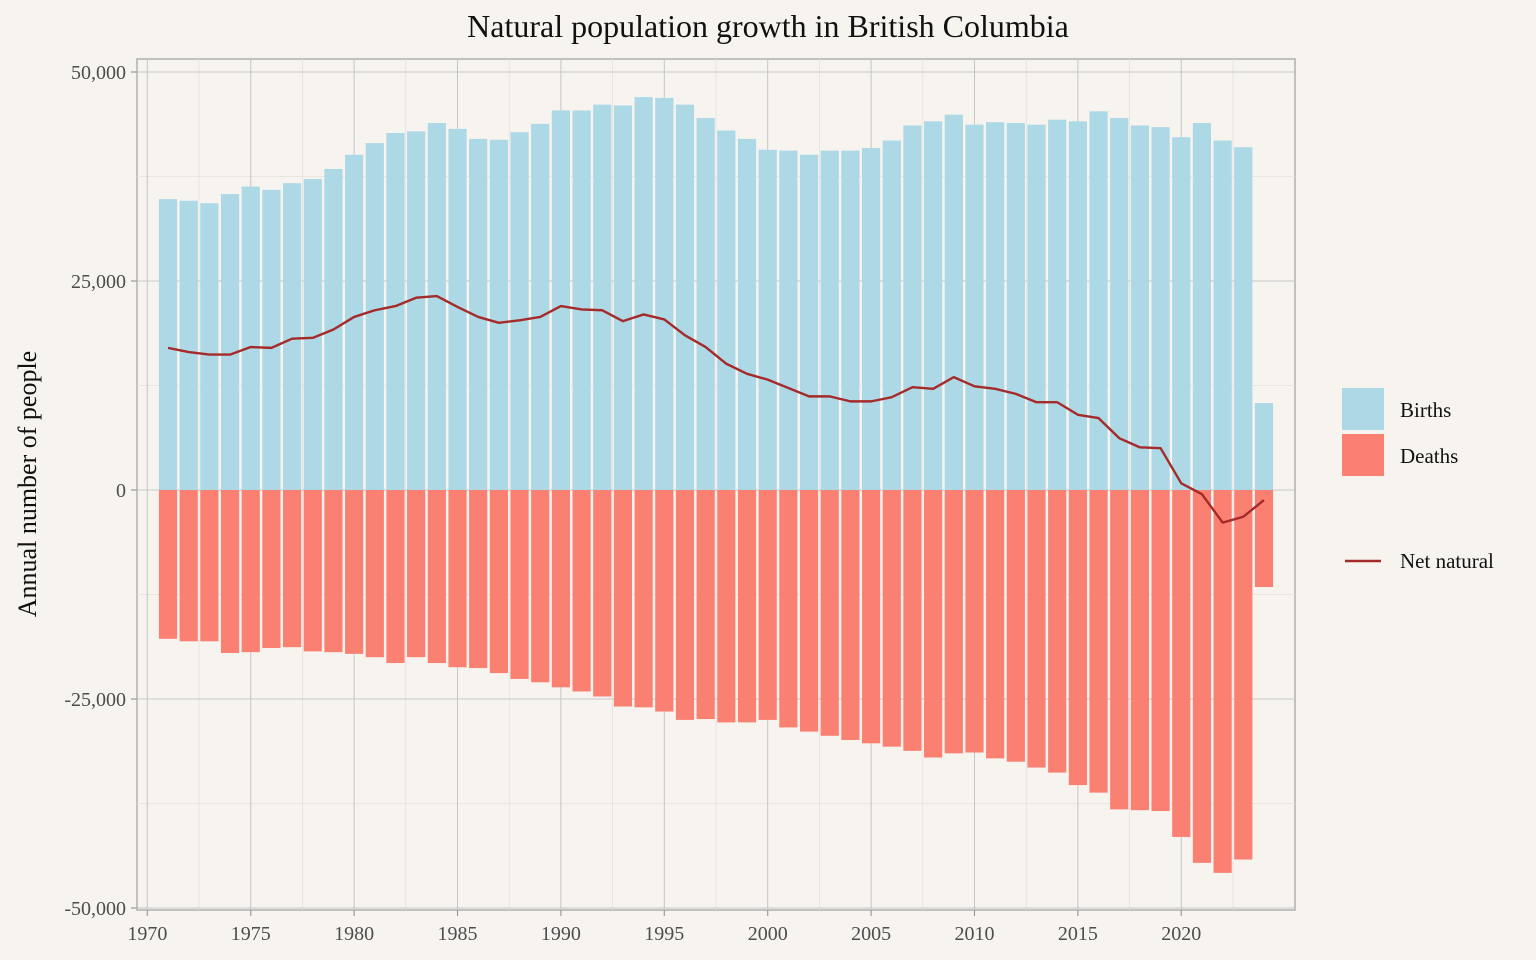 This screenshot has width=1536, height=960. Describe the element at coordinates (1447, 561) in the screenshot. I see `legend-label-net-natural: Net natural` at that location.